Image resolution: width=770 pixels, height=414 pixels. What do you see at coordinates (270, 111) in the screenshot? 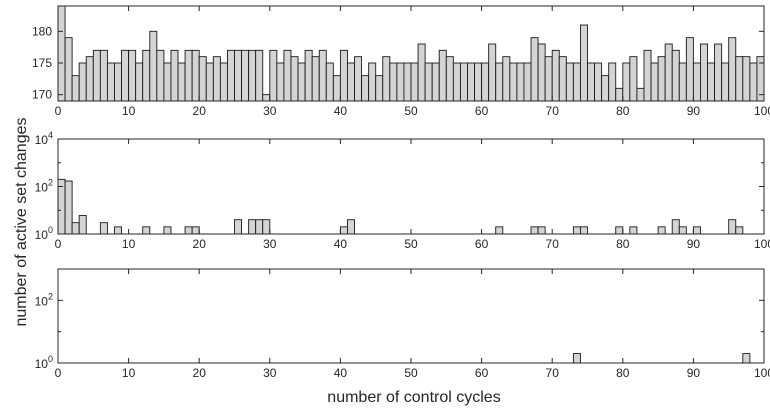
I see `x-tick-label: 30` at bounding box center [270, 111].